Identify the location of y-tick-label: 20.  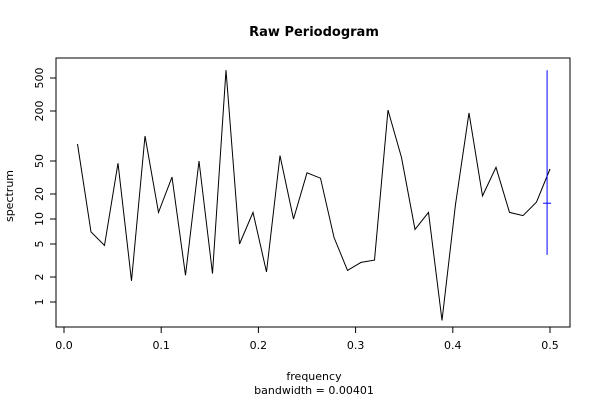
(39, 194).